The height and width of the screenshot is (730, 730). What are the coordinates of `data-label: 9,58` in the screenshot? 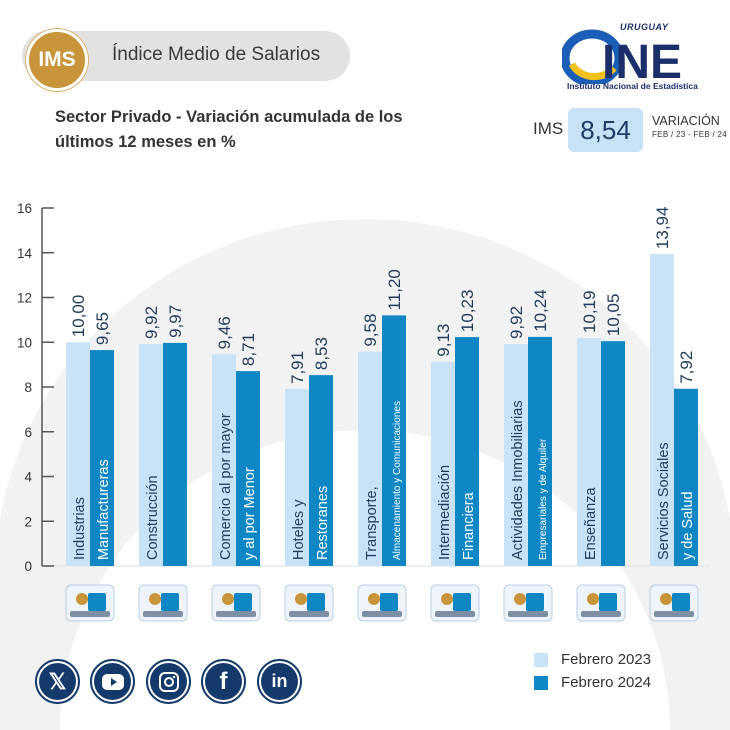 It's located at (370, 330).